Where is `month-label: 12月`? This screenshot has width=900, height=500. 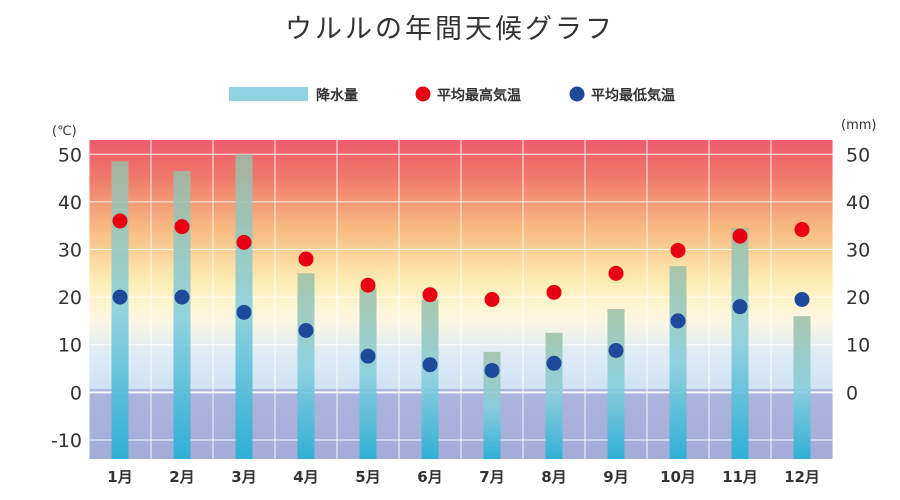 month-label: 12月 is located at coordinates (802, 477).